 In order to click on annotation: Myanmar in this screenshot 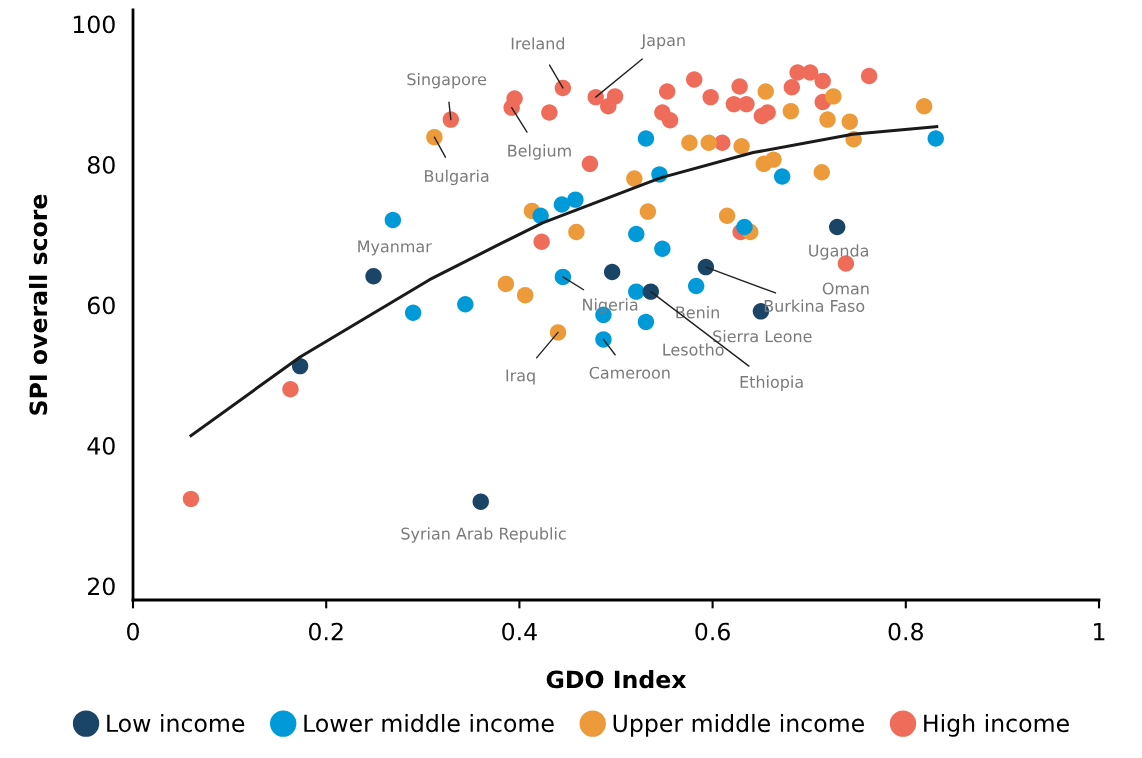, I will do `click(395, 248)`.